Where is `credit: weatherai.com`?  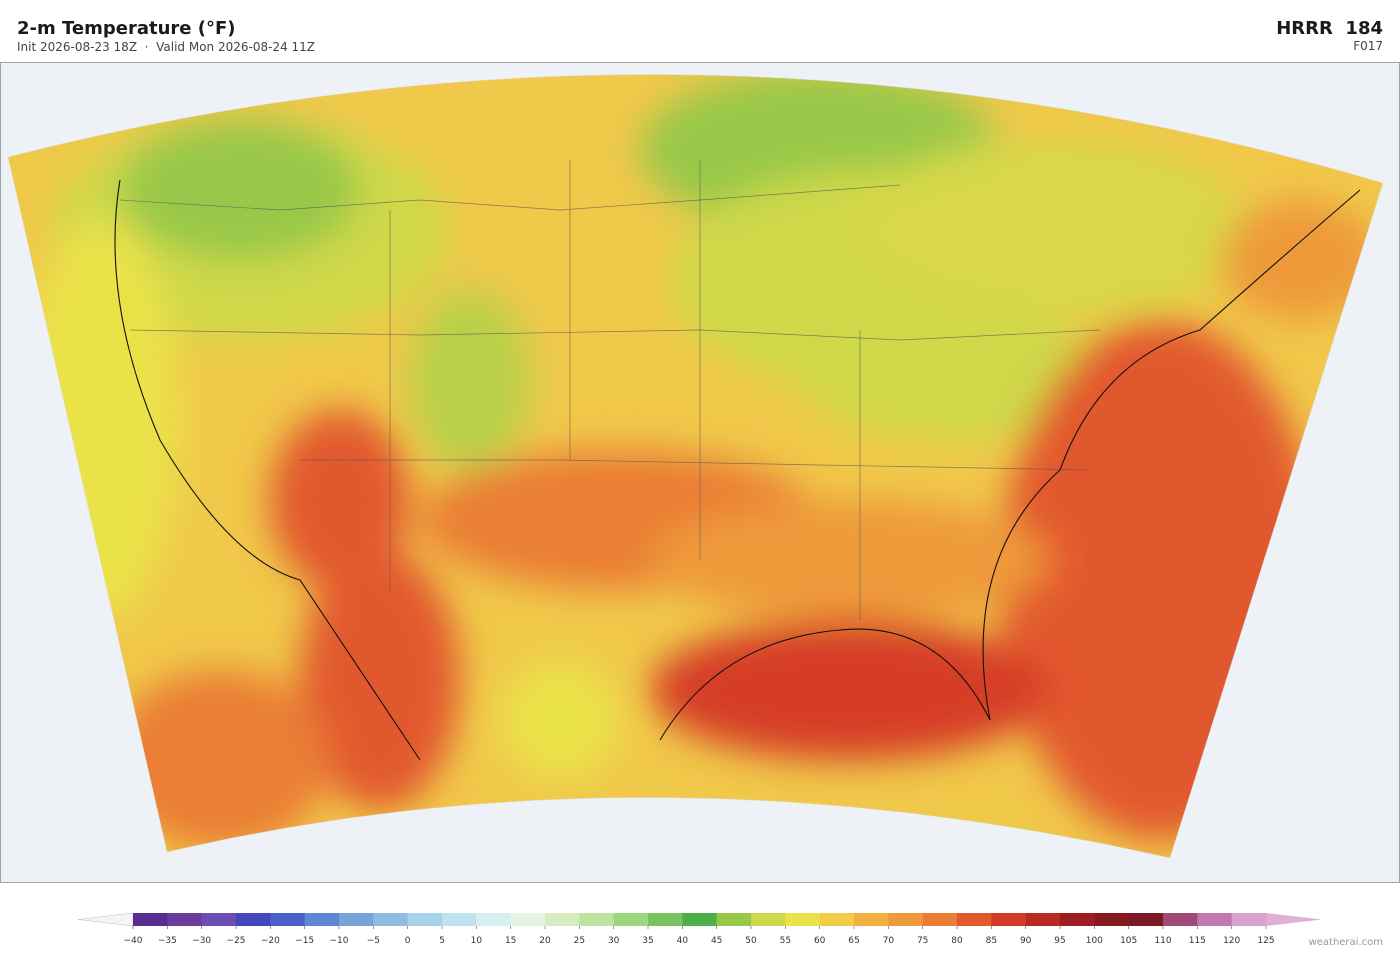 credit: weatherai.com is located at coordinates (1346, 942).